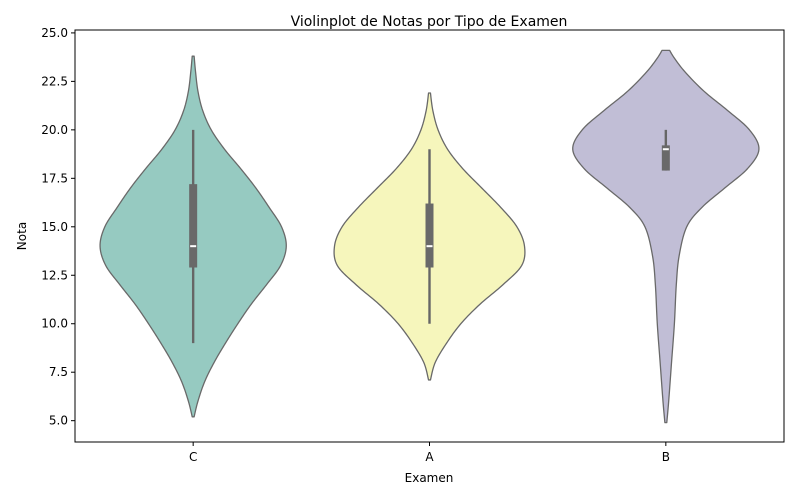 This screenshot has width=800, height=500. I want to click on y-tick-label: 20.0, so click(54, 130).